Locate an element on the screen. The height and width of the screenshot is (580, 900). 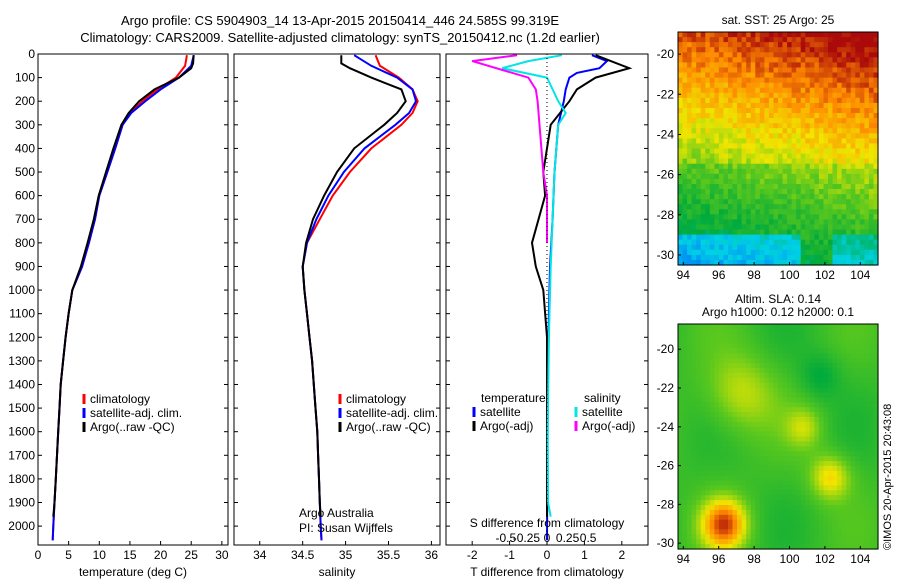
longitude-tick-label: 98 is located at coordinates (754, 559).